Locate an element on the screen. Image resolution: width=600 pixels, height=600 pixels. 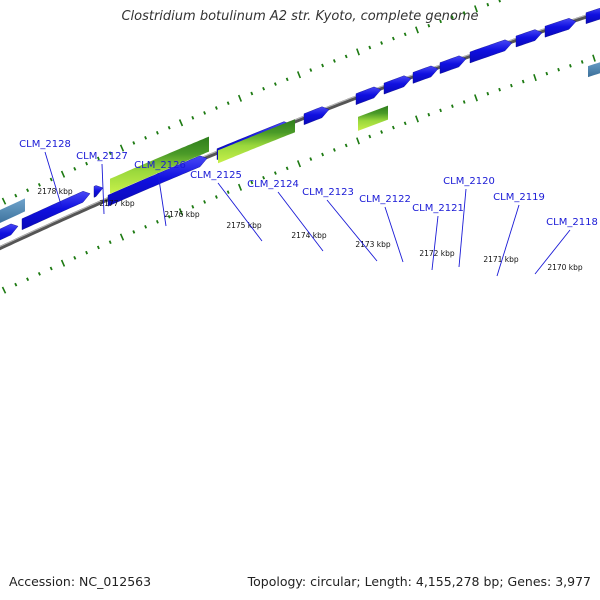
kbp-tick-label: 2177 kbp is located at coordinates (117, 203).